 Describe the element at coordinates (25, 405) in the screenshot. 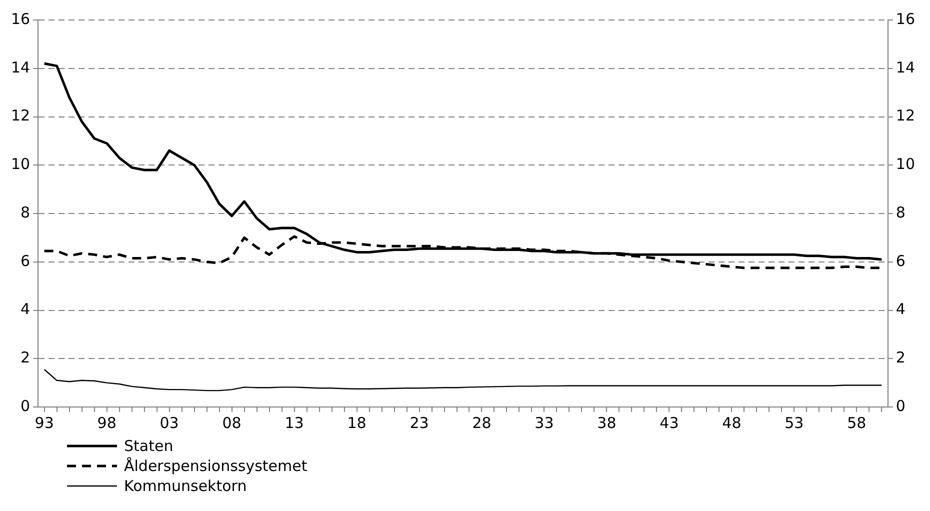

I see `y-tick-label: 0` at that location.